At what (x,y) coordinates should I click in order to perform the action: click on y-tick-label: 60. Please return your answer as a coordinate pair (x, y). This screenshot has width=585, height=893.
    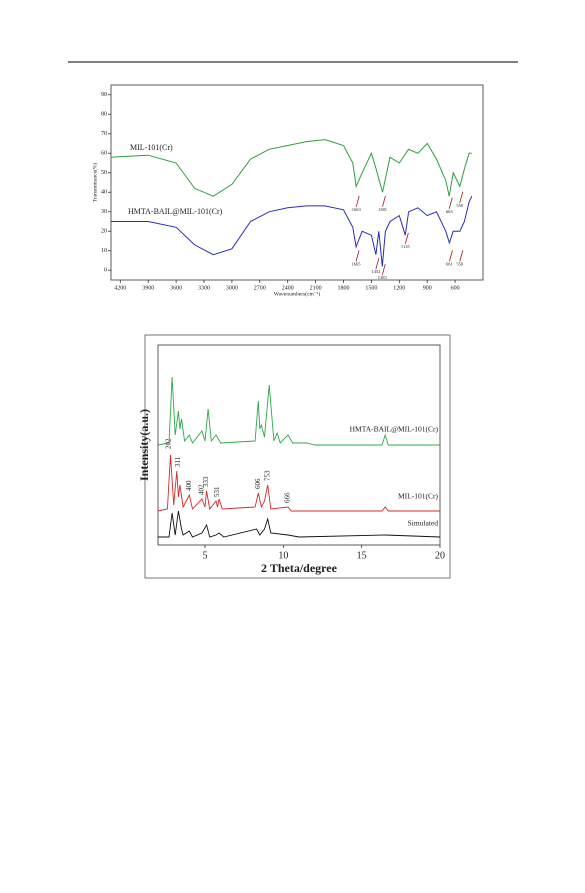
    Looking at the image, I should click on (104, 154).